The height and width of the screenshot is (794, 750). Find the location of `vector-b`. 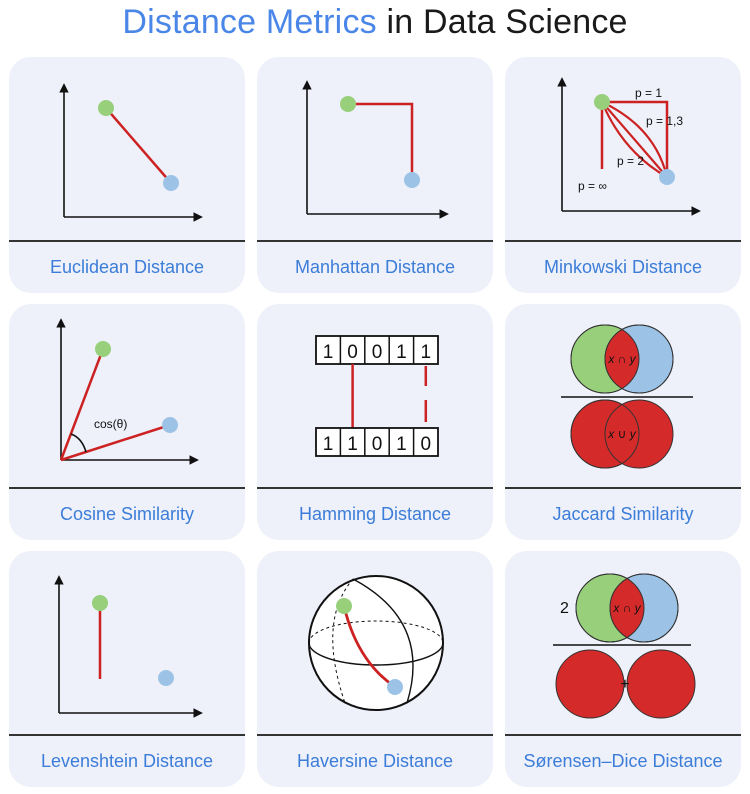

vector-b is located at coordinates (115, 442).